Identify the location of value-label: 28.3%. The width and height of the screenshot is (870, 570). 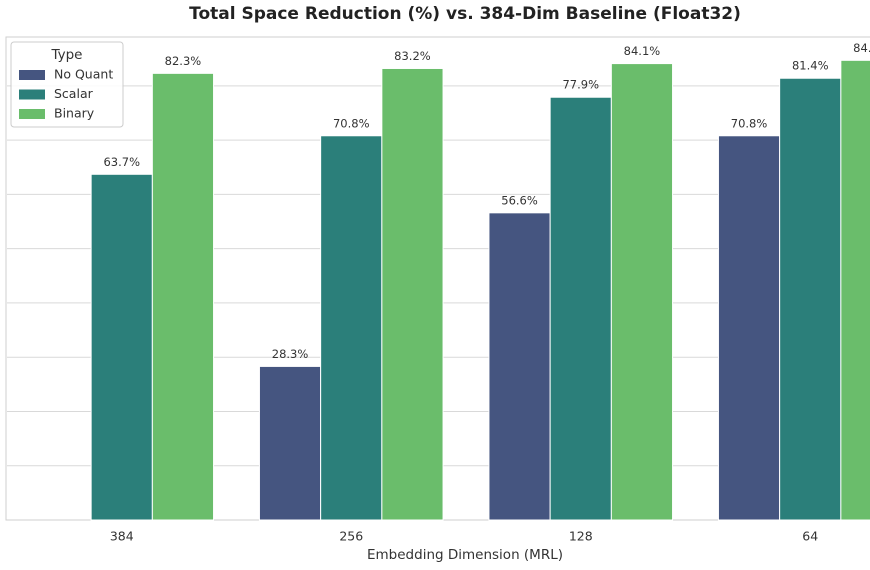
(290, 354).